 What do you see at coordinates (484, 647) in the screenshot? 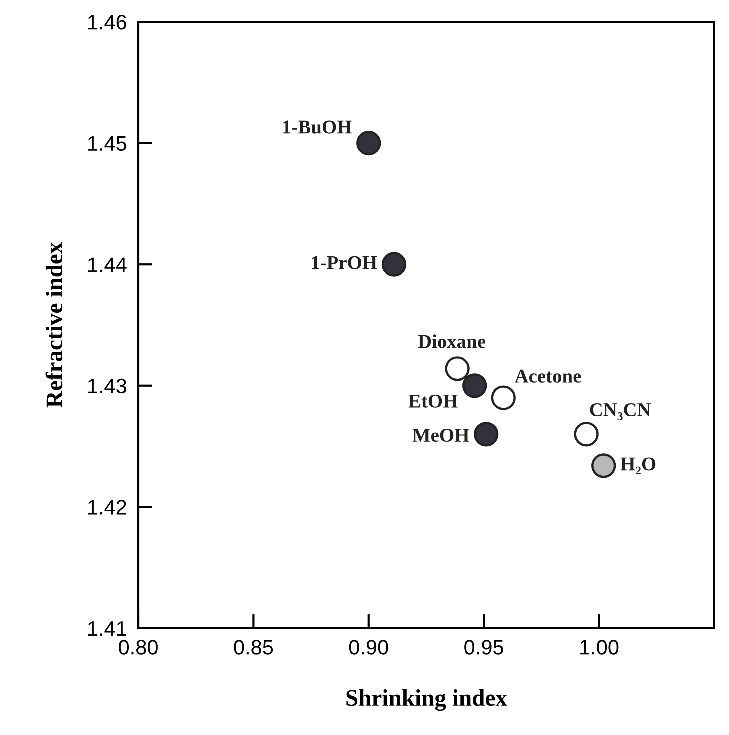
I see `x-tick-label: 0.95` at bounding box center [484, 647].